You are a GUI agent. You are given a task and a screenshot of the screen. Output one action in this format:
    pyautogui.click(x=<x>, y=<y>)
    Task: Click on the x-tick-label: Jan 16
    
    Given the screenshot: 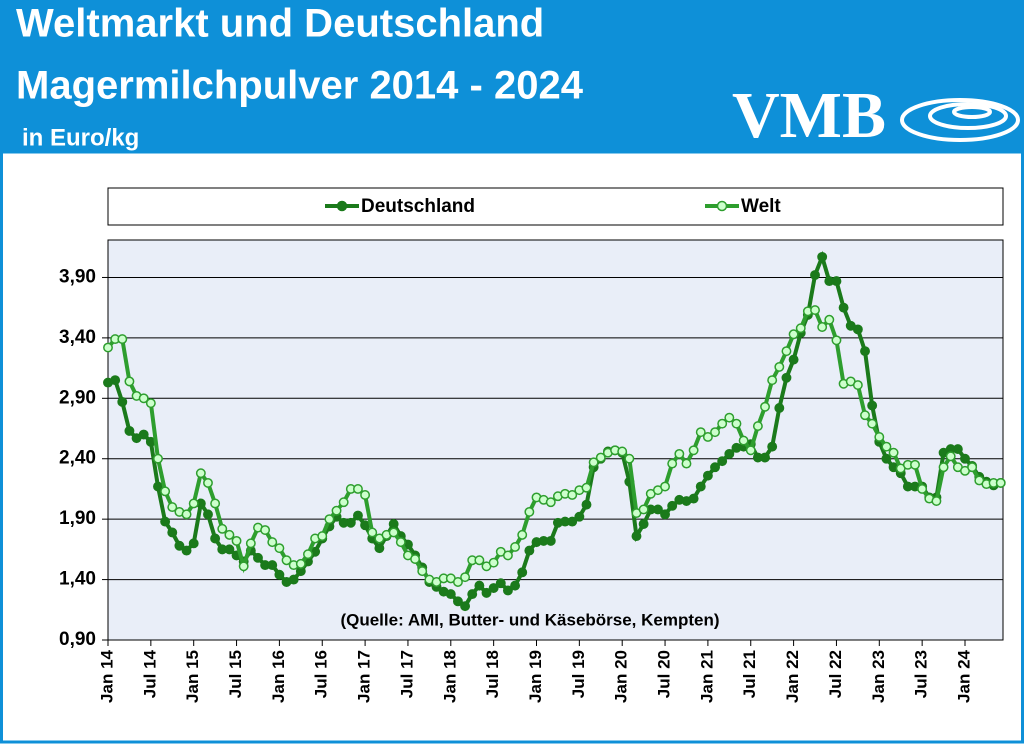 What is the action you would take?
    pyautogui.click(x=278, y=676)
    